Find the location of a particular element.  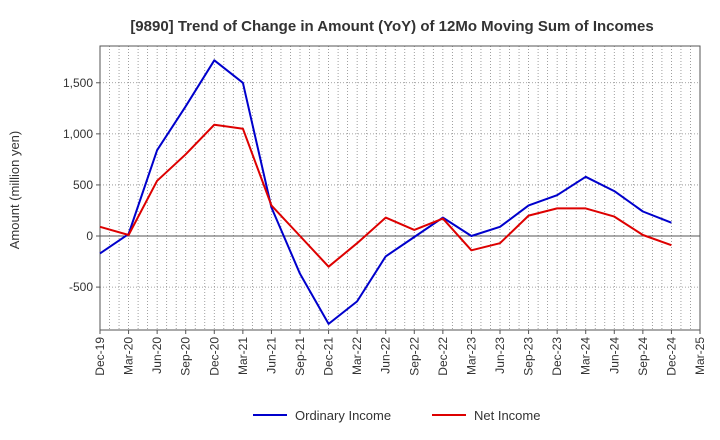

y-tick-label: 1,500 is located at coordinates (78, 83).